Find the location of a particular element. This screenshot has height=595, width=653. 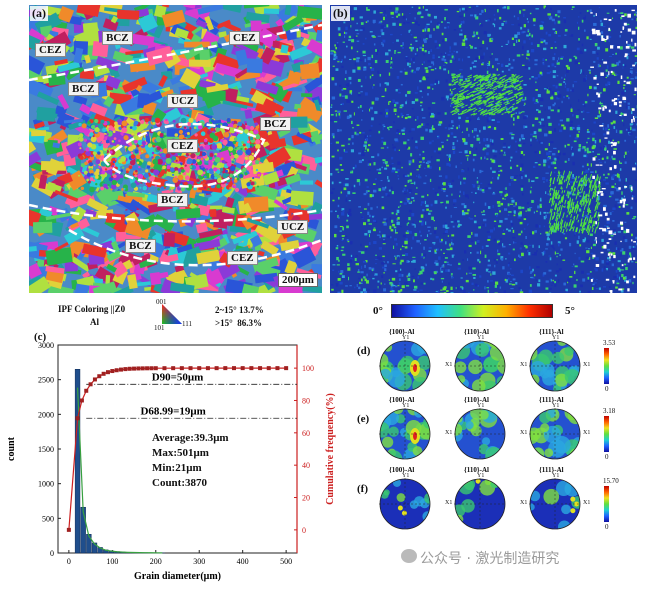

stat-average: Average:39.3μm is located at coordinates (190, 438).